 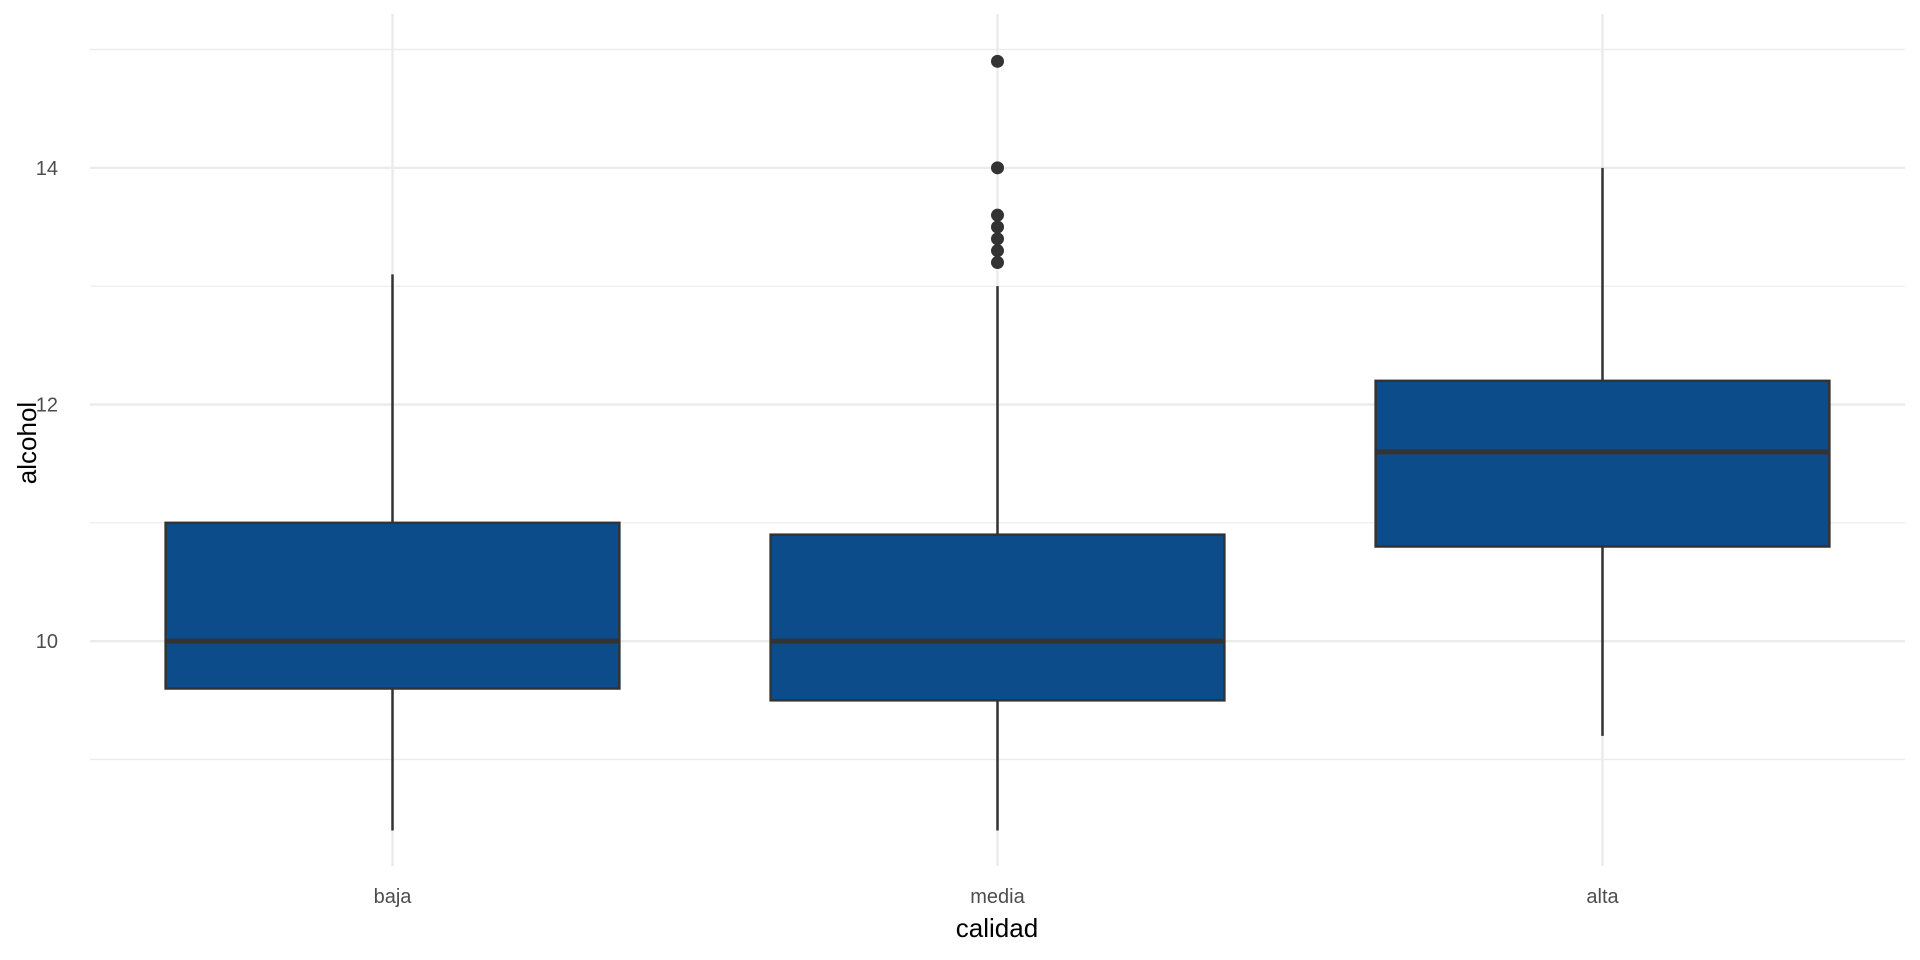 I want to click on x-tick-label-baja: baja, so click(x=393, y=897).